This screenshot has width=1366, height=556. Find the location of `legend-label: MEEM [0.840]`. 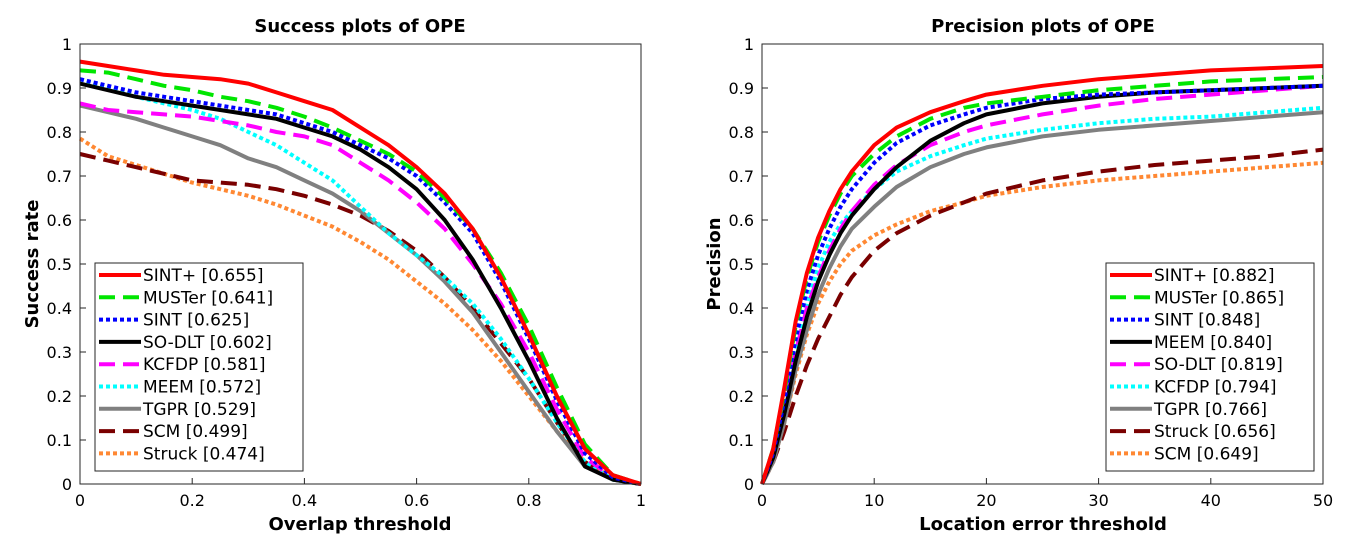

legend-label: MEEM [0.840] is located at coordinates (1213, 343).